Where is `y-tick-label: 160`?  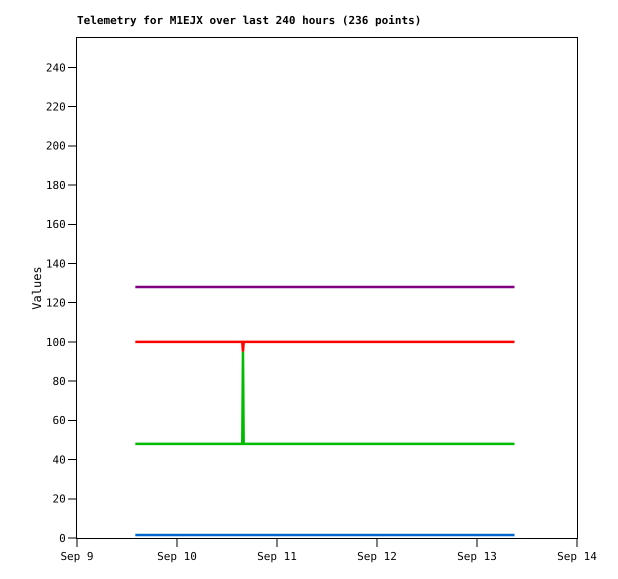
y-tick-label: 160 is located at coordinates (56, 225).